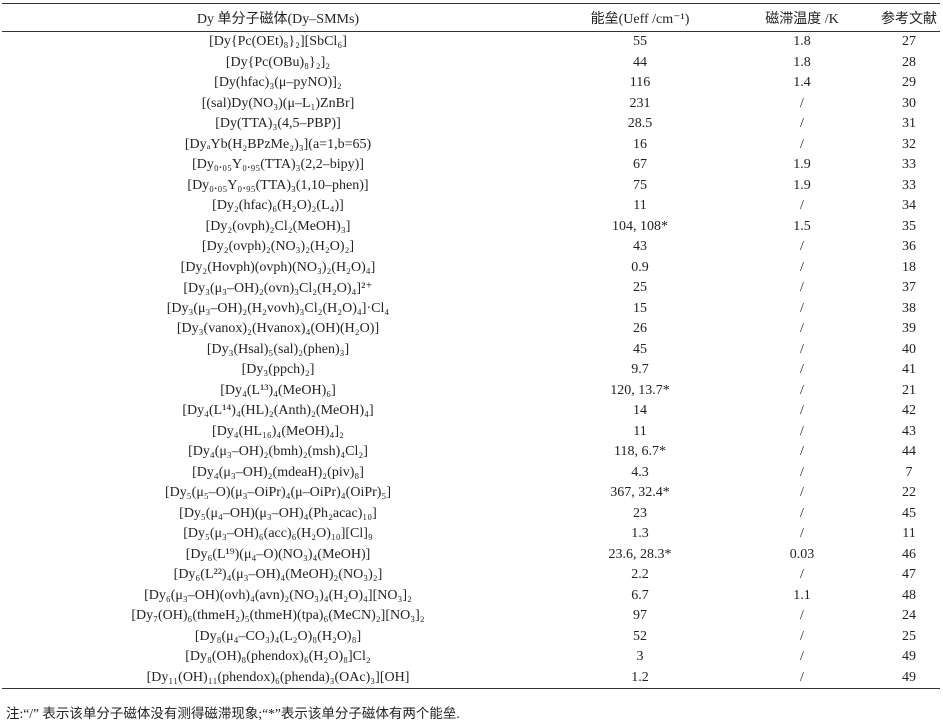  I want to click on table-cell: 75, so click(640, 185).